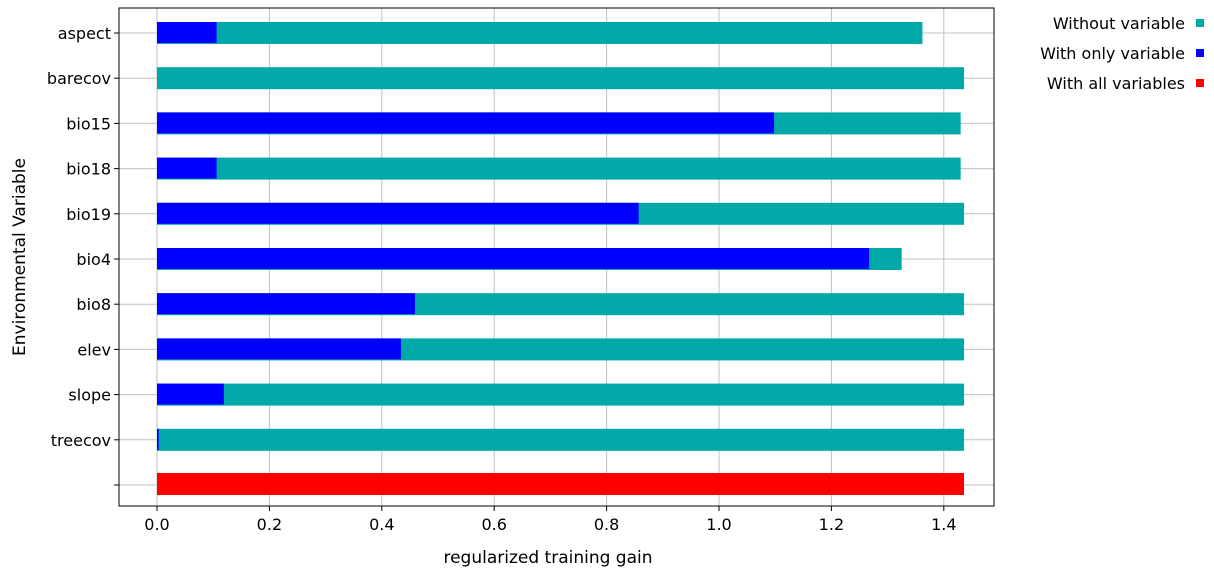  I want to click on x-tick-label: 0.4, so click(381, 524).